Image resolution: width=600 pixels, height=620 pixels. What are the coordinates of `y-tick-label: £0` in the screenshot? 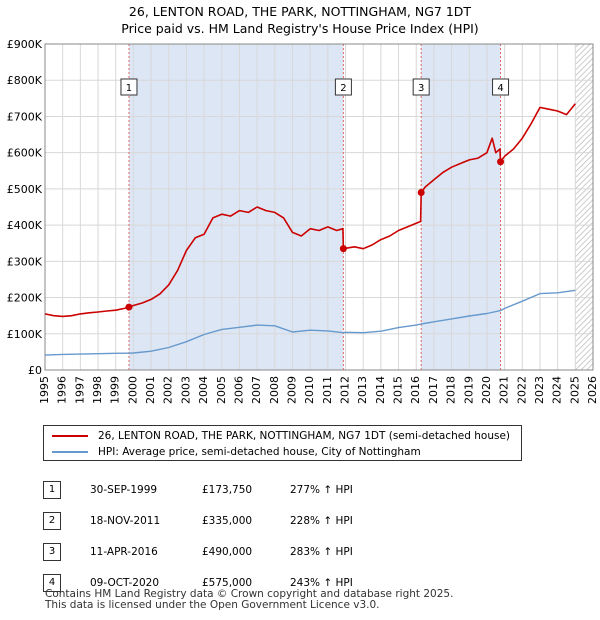 It's located at (35, 370).